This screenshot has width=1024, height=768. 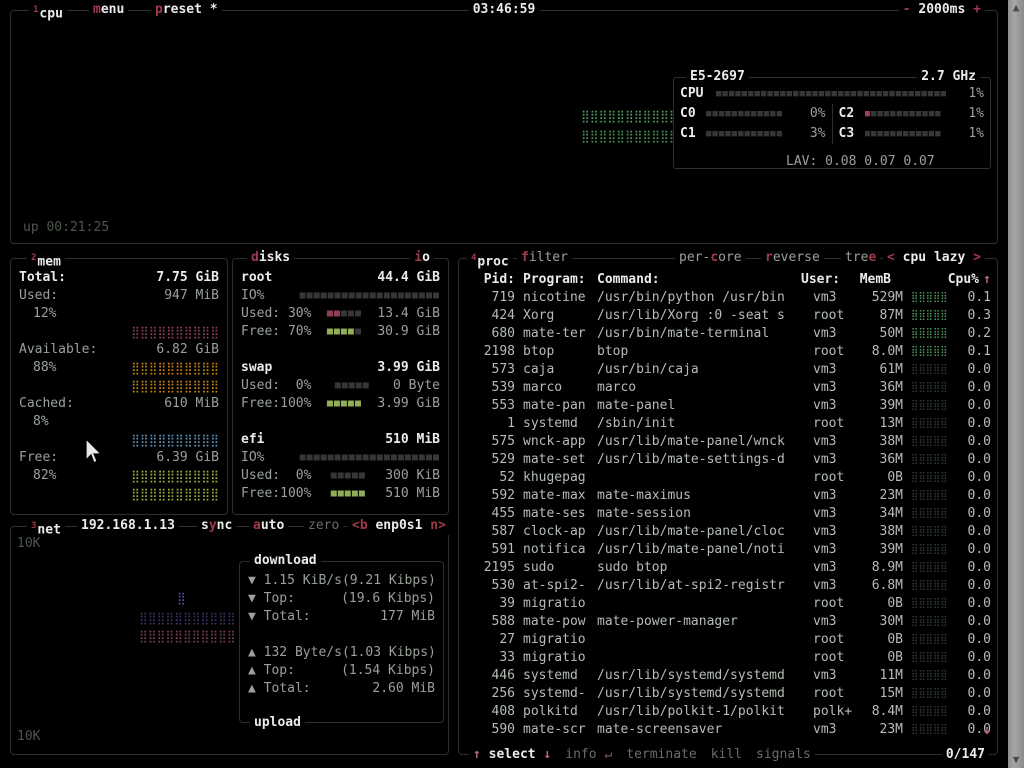 What do you see at coordinates (661, 754) in the screenshot?
I see `terminate-button: terminate` at bounding box center [661, 754].